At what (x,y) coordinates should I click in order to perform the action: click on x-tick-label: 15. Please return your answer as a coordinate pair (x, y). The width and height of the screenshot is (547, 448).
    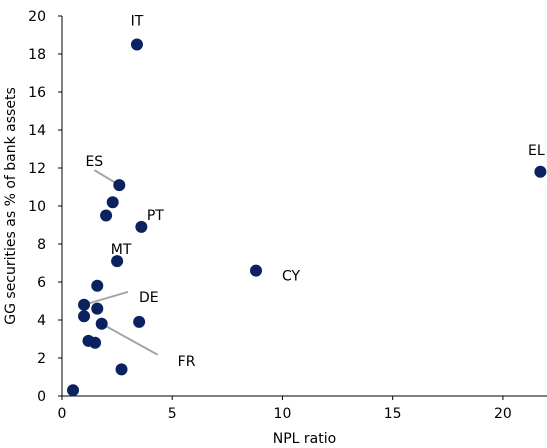
    Looking at the image, I should click on (393, 414).